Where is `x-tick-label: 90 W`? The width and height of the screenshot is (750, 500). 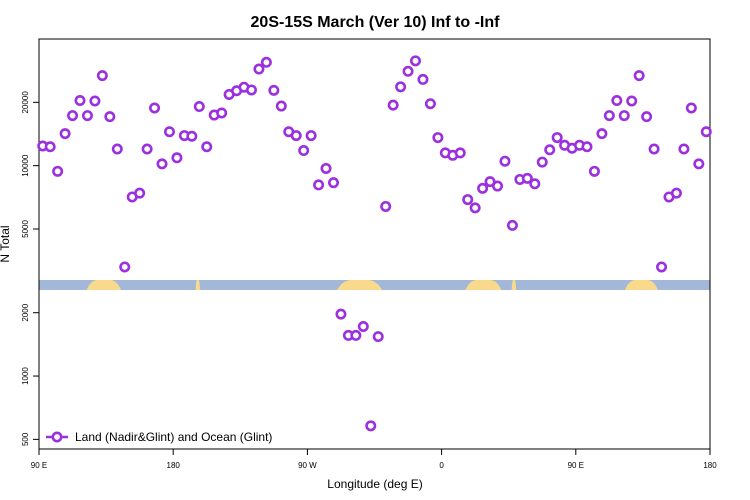 x-tick-label: 90 W is located at coordinates (307, 465).